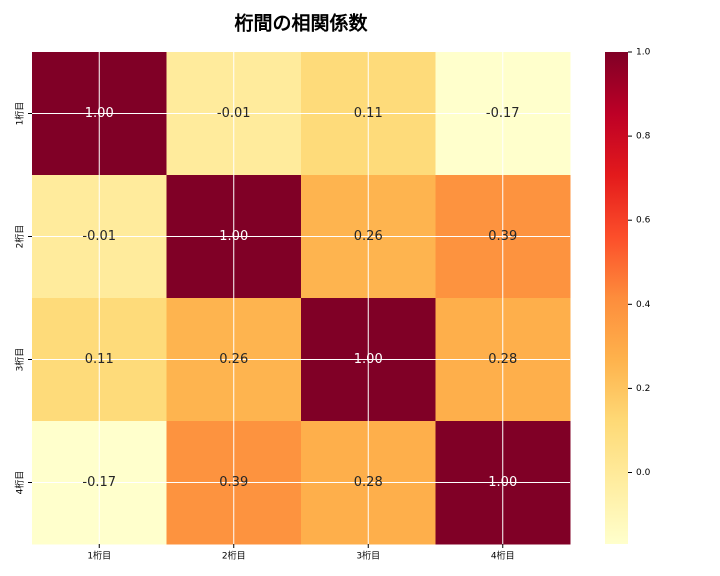 This screenshot has height=576, width=720. I want to click on colorbar-tick-label: 1.0, so click(643, 53).